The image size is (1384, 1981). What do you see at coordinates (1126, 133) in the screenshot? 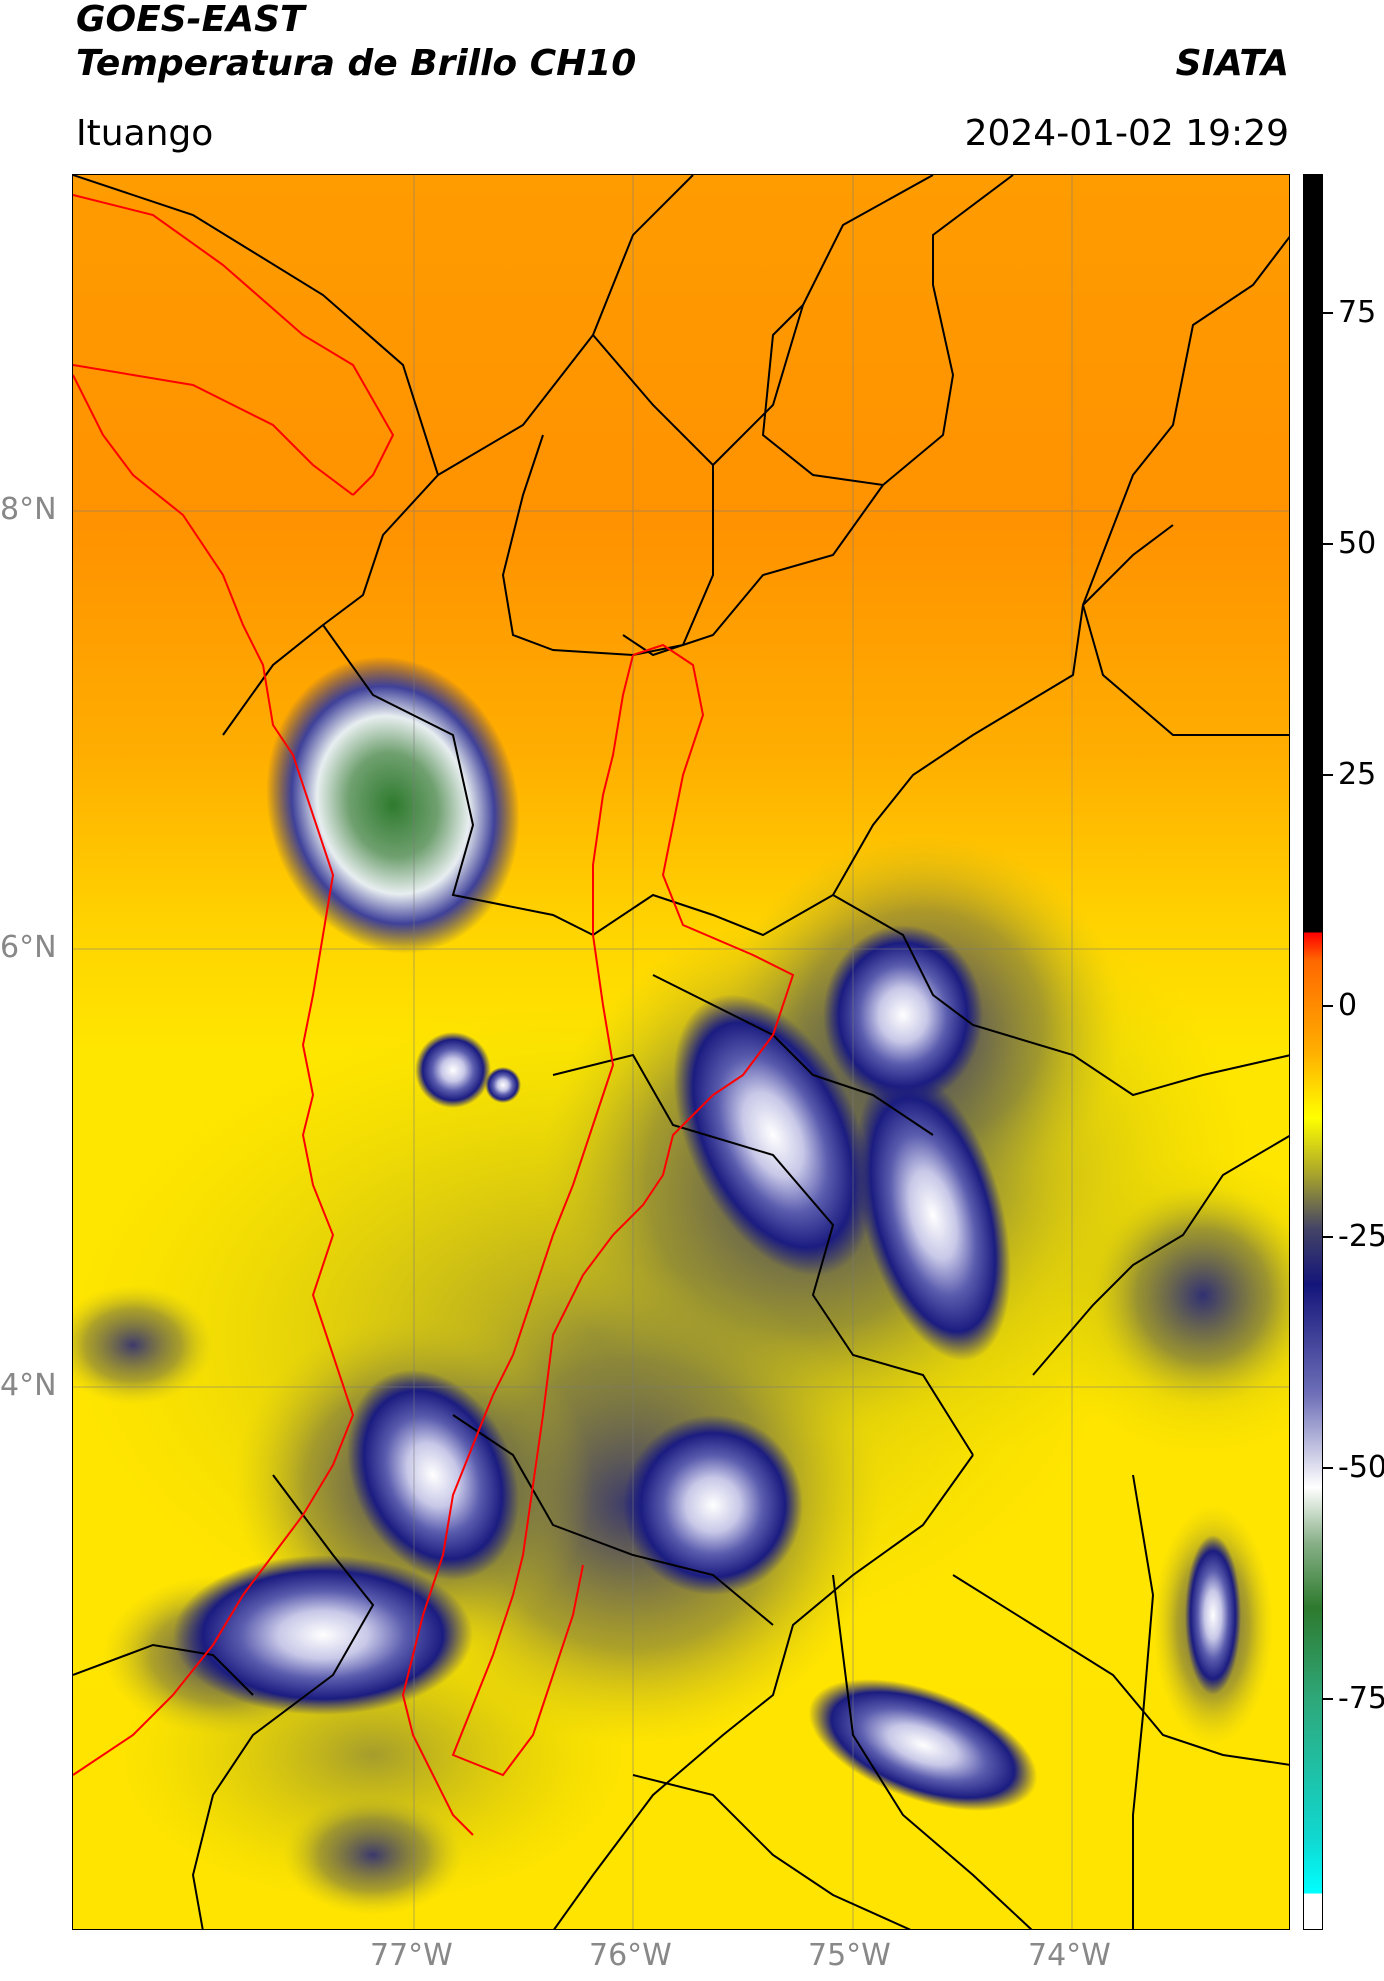
I see `datetime-label: 2024-01-02 19:29` at bounding box center [1126, 133].